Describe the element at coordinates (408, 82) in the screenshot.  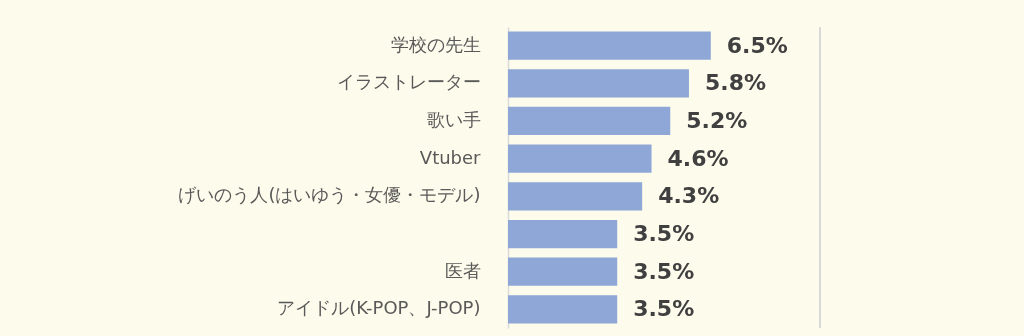
I see `y-tick-label: イラストレーター` at that location.